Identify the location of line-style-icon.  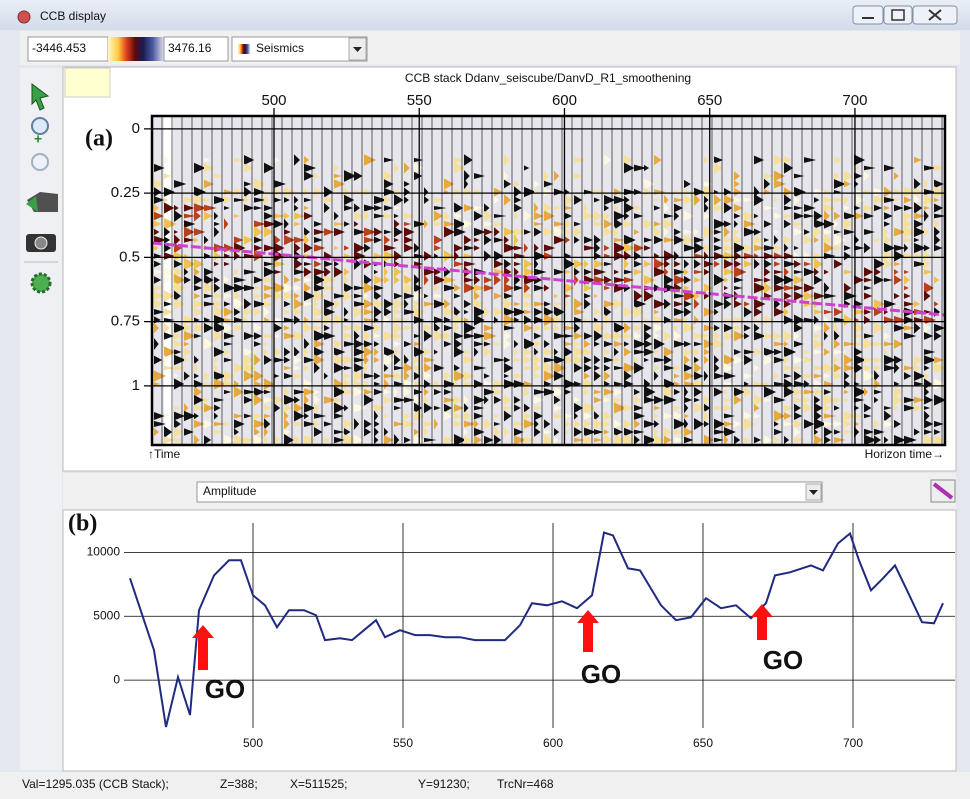
(943, 491).